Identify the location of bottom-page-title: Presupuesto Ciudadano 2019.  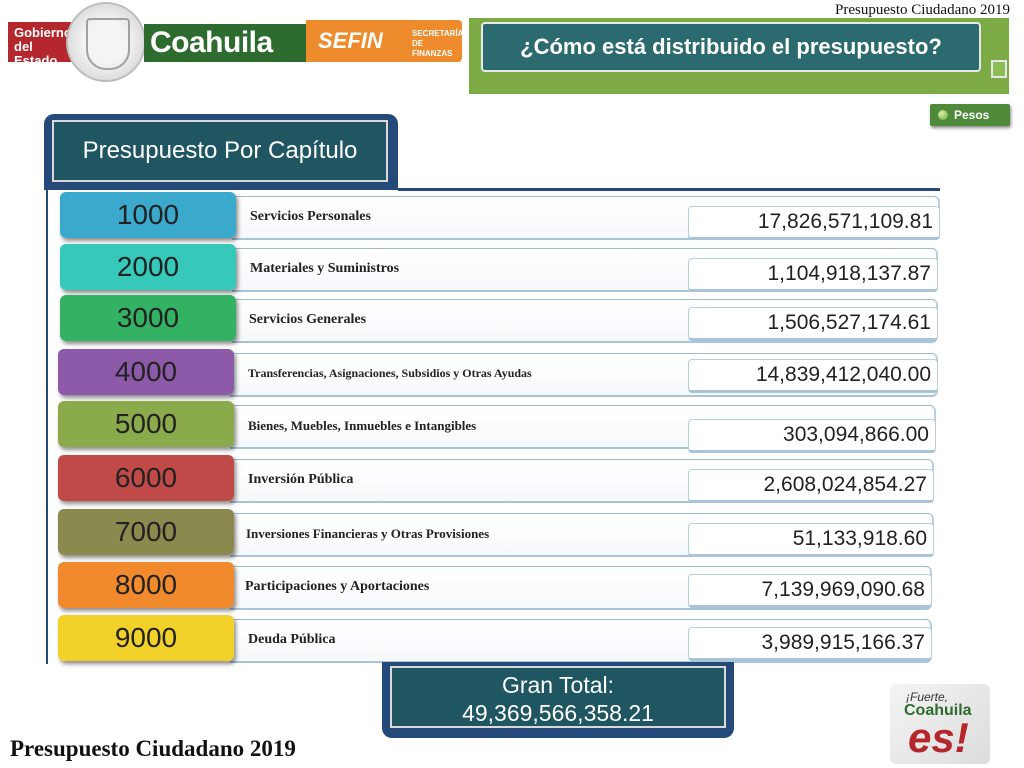
(153, 748).